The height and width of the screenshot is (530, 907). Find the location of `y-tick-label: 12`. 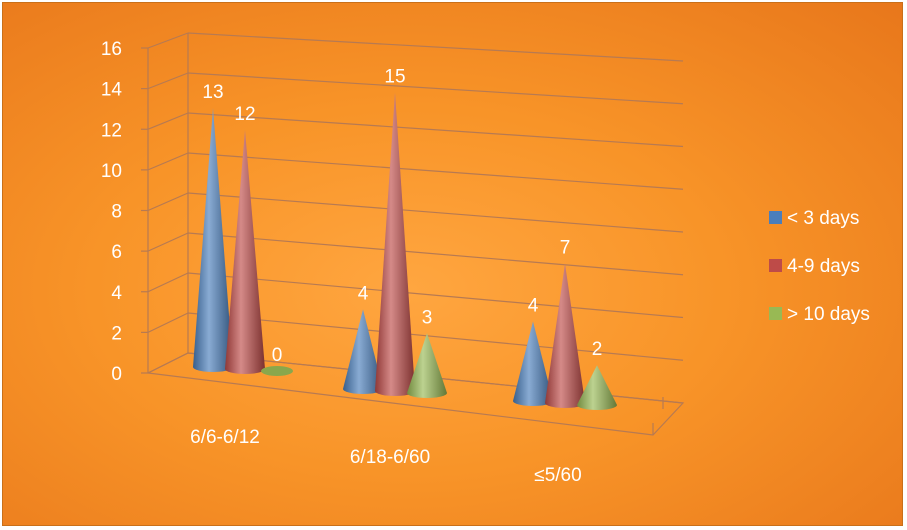

y-tick-label: 12 is located at coordinates (111, 130).